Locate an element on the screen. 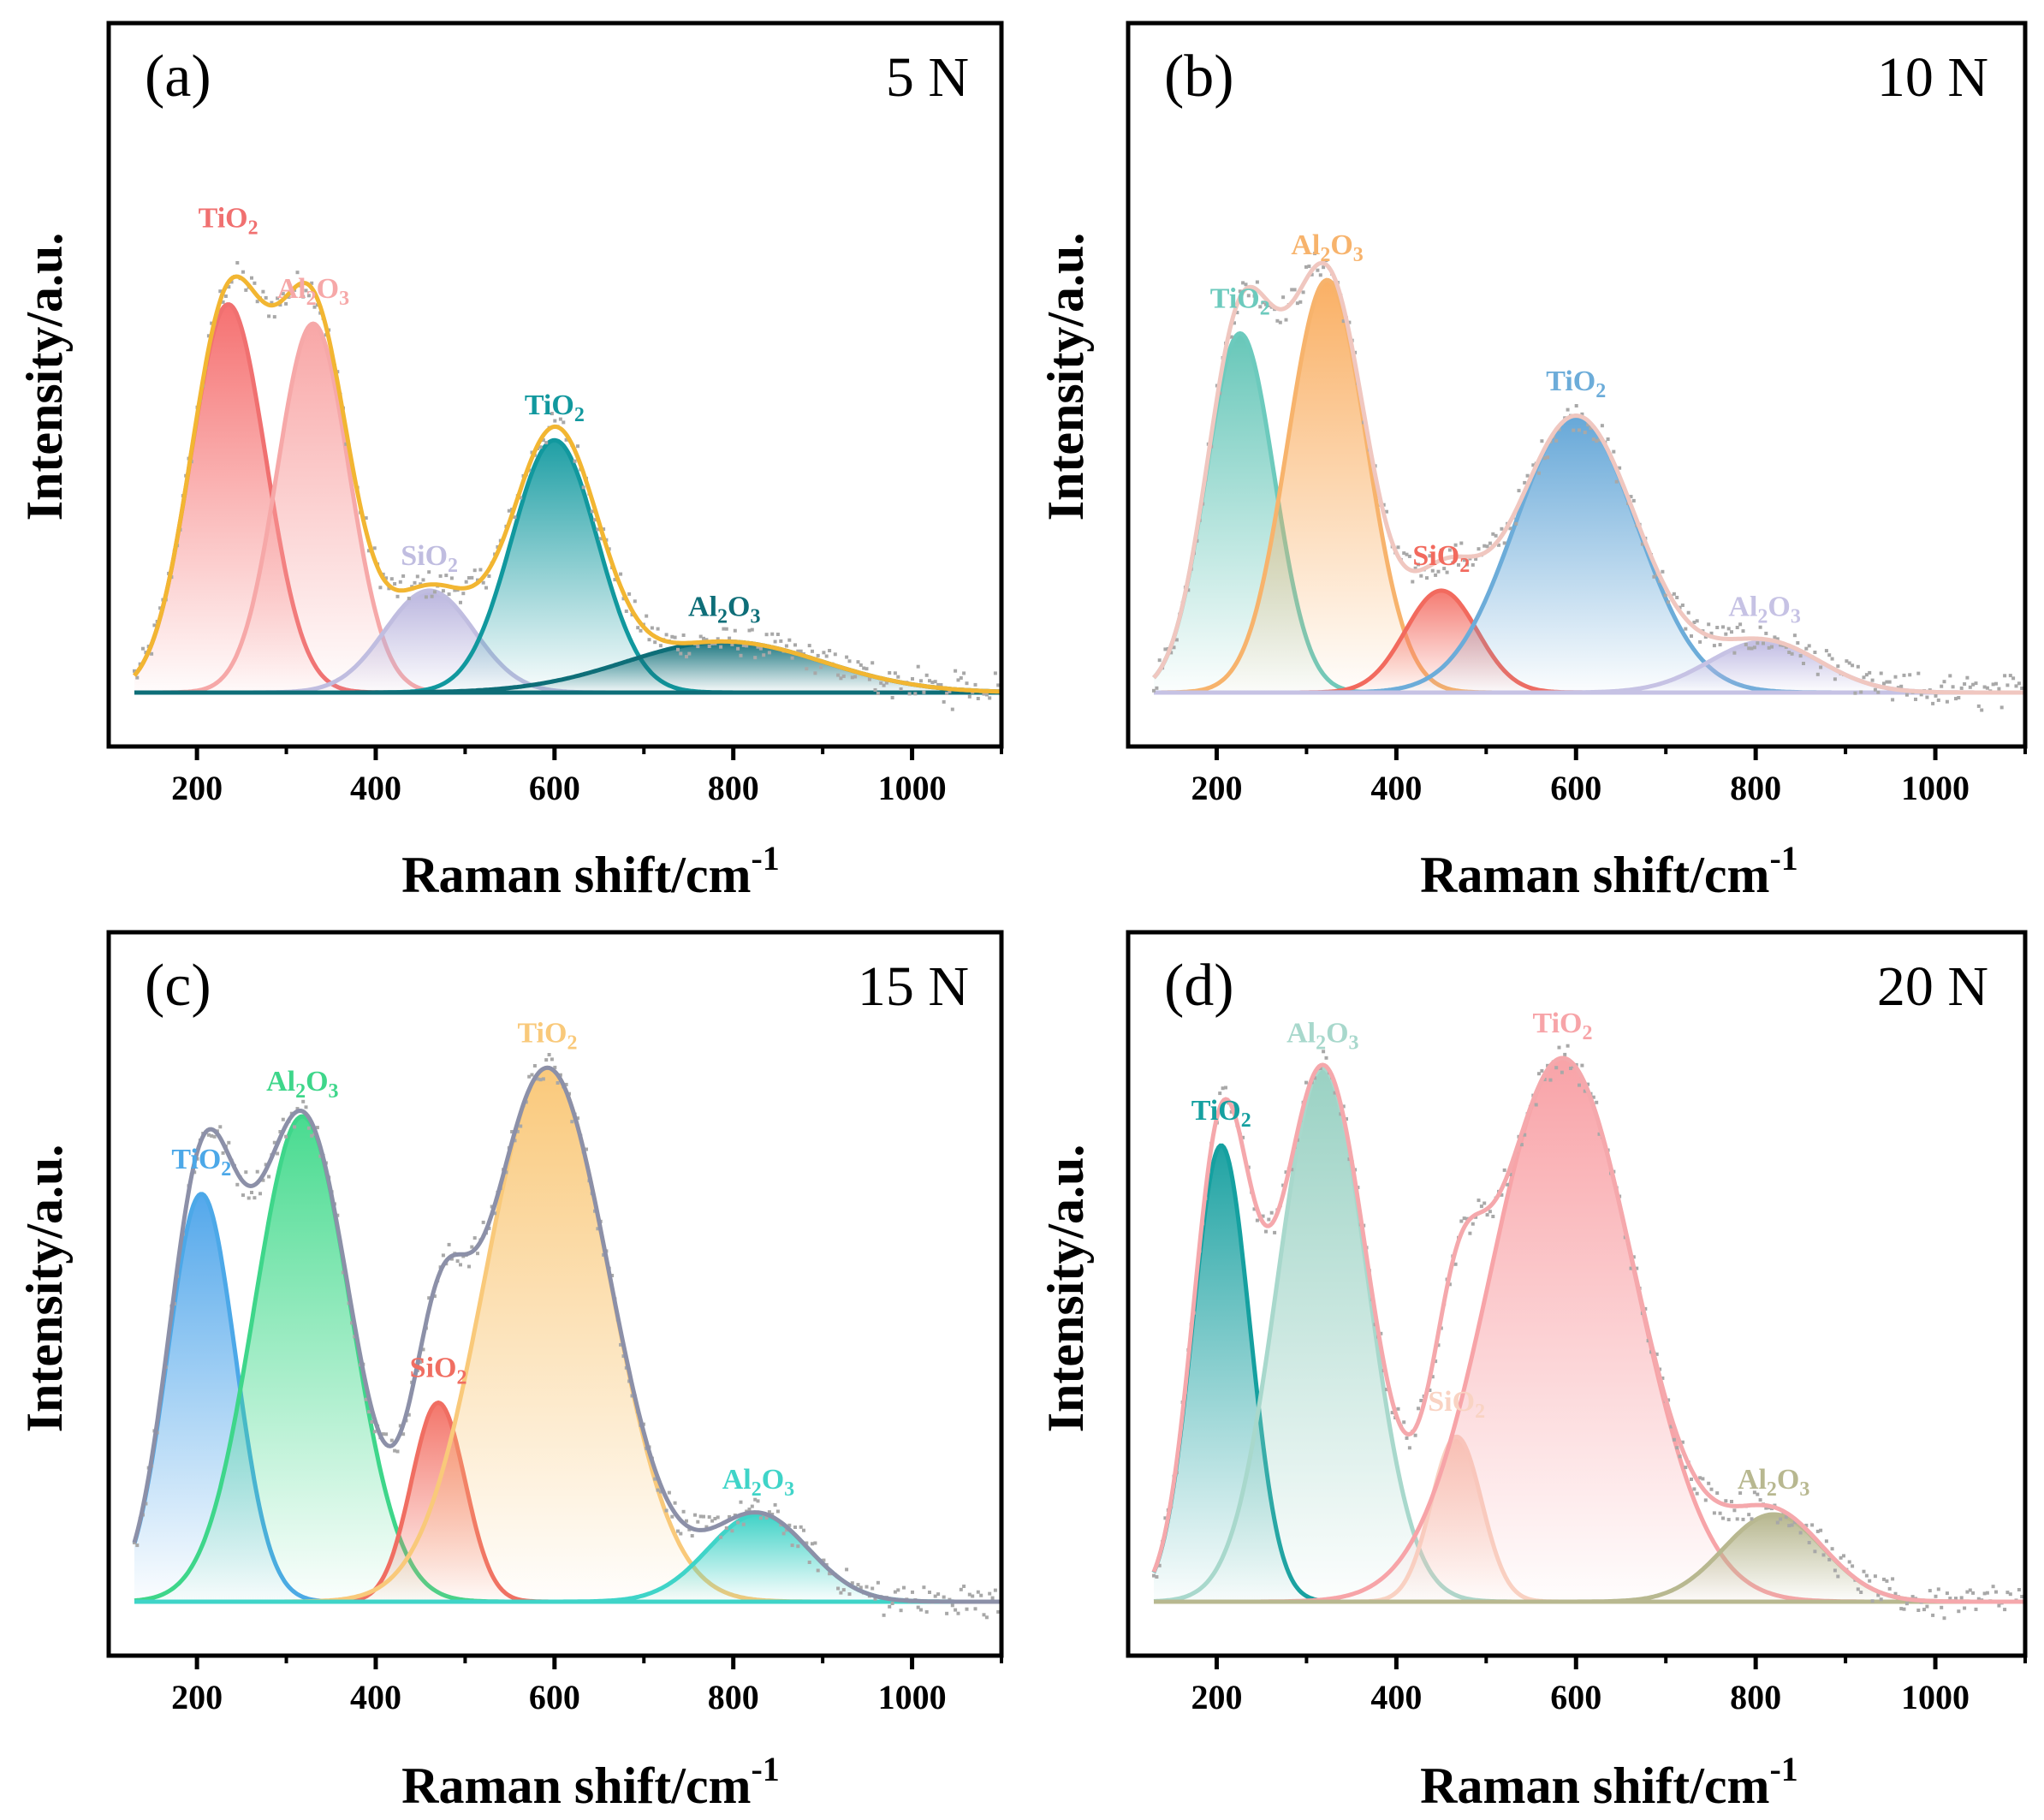 This screenshot has height=1820, width=2044. envelope-fit-b is located at coordinates (1589, 478).